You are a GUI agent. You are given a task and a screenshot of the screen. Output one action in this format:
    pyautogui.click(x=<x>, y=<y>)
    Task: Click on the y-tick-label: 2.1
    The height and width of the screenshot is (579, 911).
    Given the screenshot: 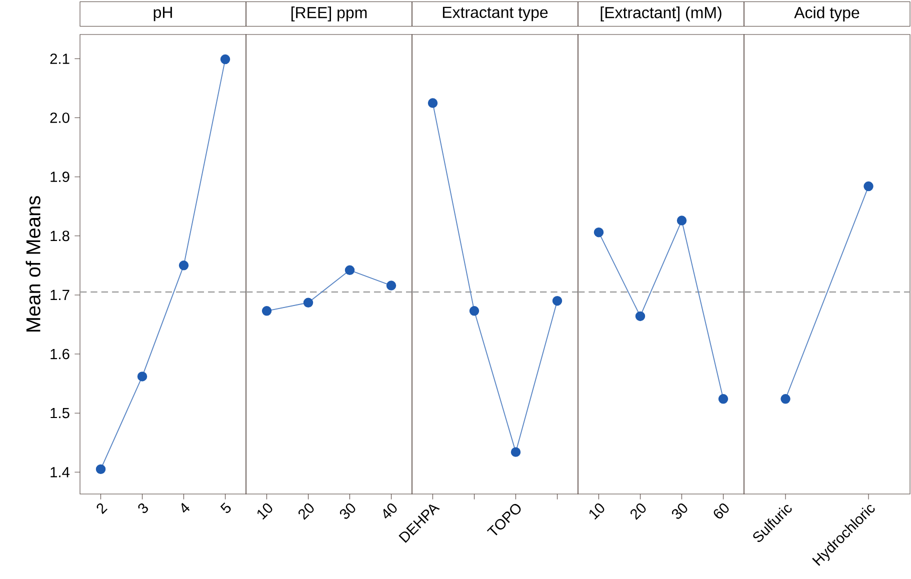 What is the action you would take?
    pyautogui.click(x=60, y=59)
    